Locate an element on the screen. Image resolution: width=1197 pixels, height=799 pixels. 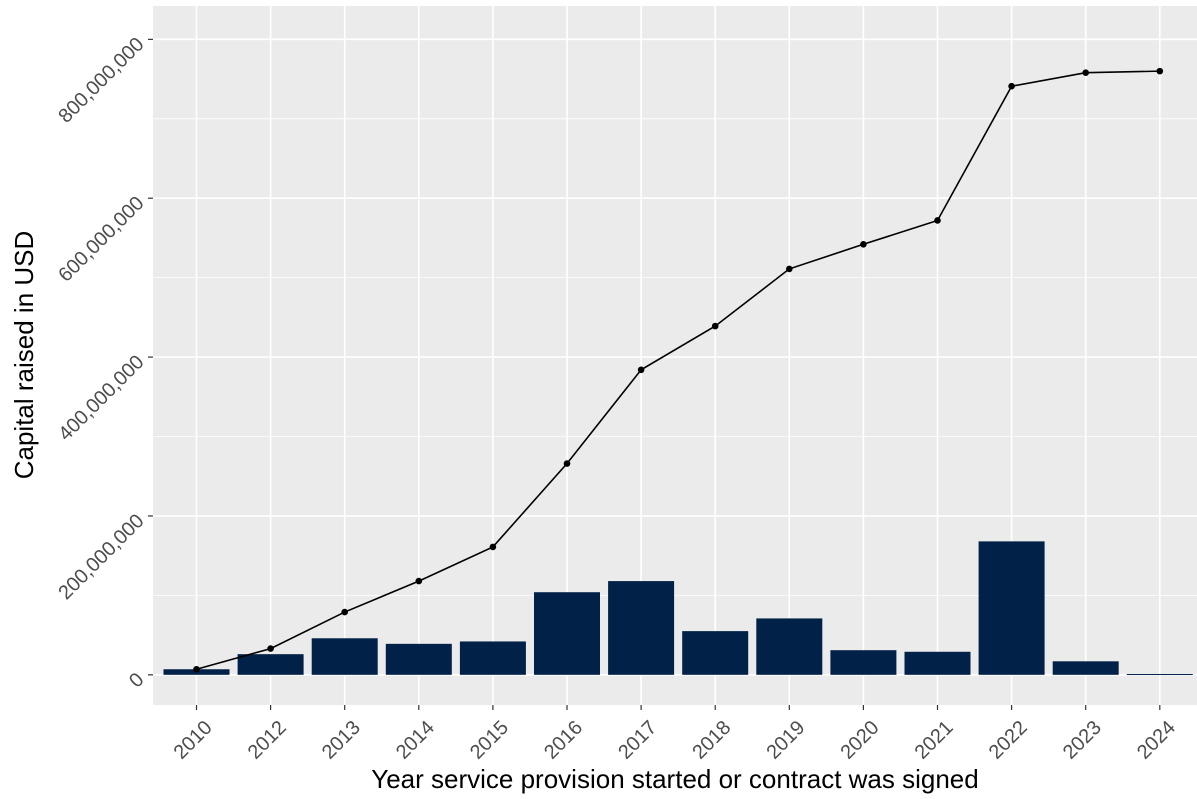
line-point-2012 is located at coordinates (270, 648).